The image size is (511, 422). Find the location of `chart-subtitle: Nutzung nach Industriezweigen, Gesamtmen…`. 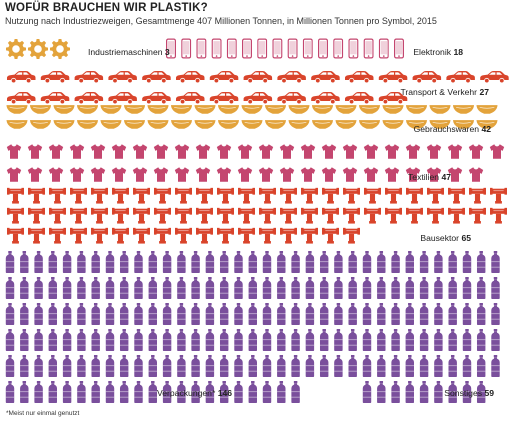

chart-subtitle: Nutzung nach Industriezweigen, Gesamtmen… is located at coordinates (221, 21).